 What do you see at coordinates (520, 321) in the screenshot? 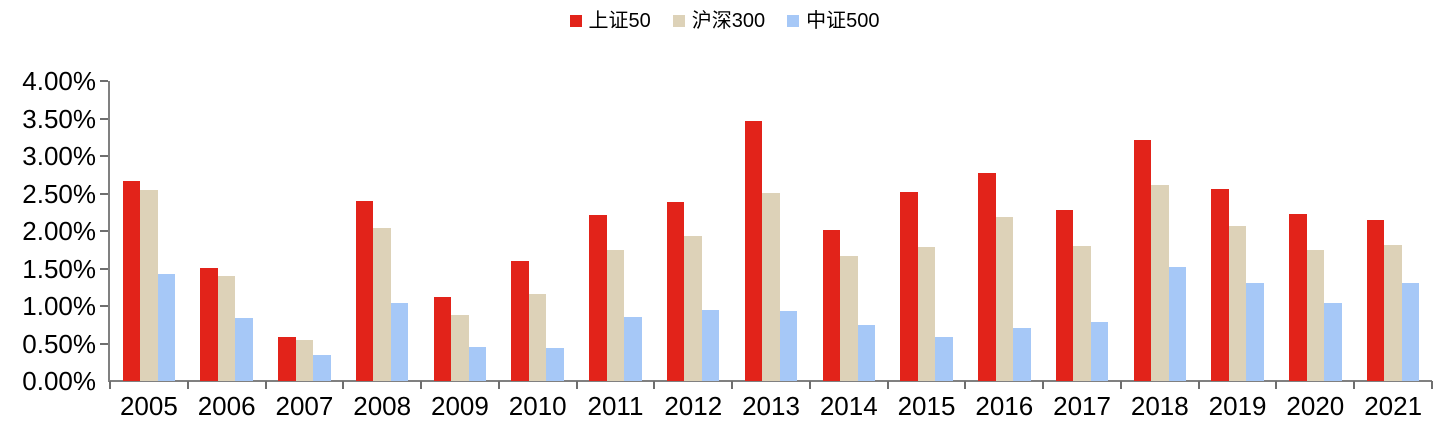
I see `bar-sz50-2010` at bounding box center [520, 321].